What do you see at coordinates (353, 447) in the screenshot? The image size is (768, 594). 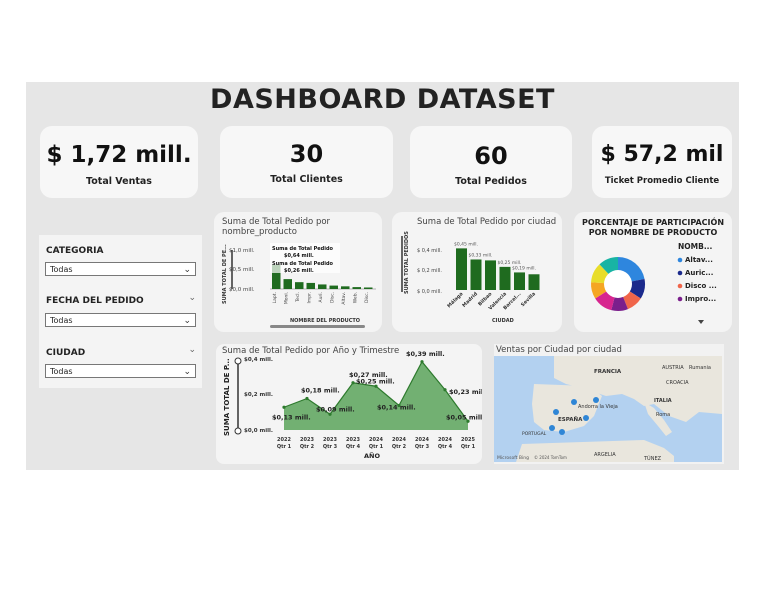 I see `x-tick-label: Qtr 4` at bounding box center [353, 447].